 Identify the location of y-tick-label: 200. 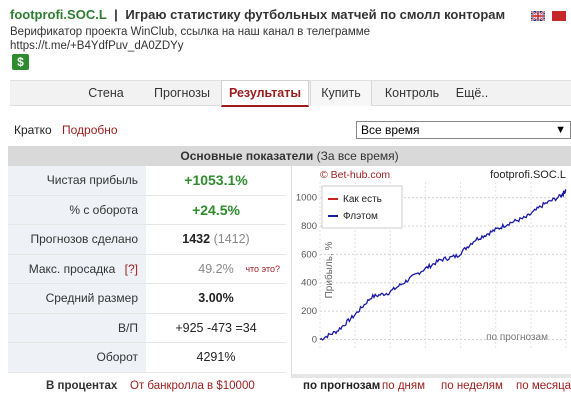
(309, 311).